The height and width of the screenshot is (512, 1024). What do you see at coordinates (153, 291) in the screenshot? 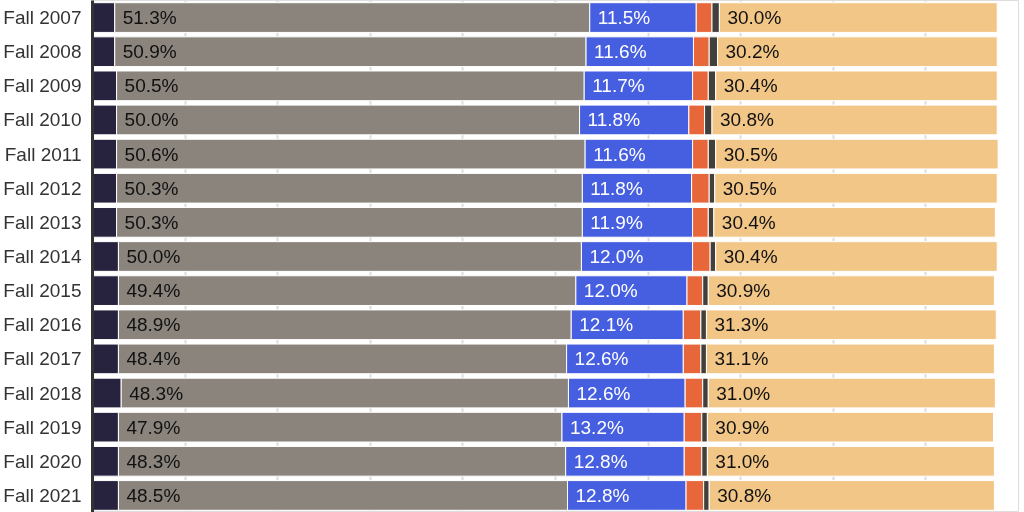
I see `data-label: 49.4%` at bounding box center [153, 291].